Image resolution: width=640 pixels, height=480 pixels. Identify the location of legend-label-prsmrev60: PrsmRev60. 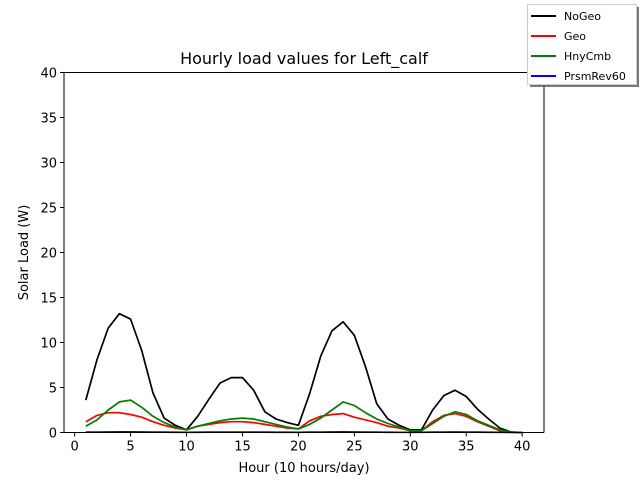
(595, 76).